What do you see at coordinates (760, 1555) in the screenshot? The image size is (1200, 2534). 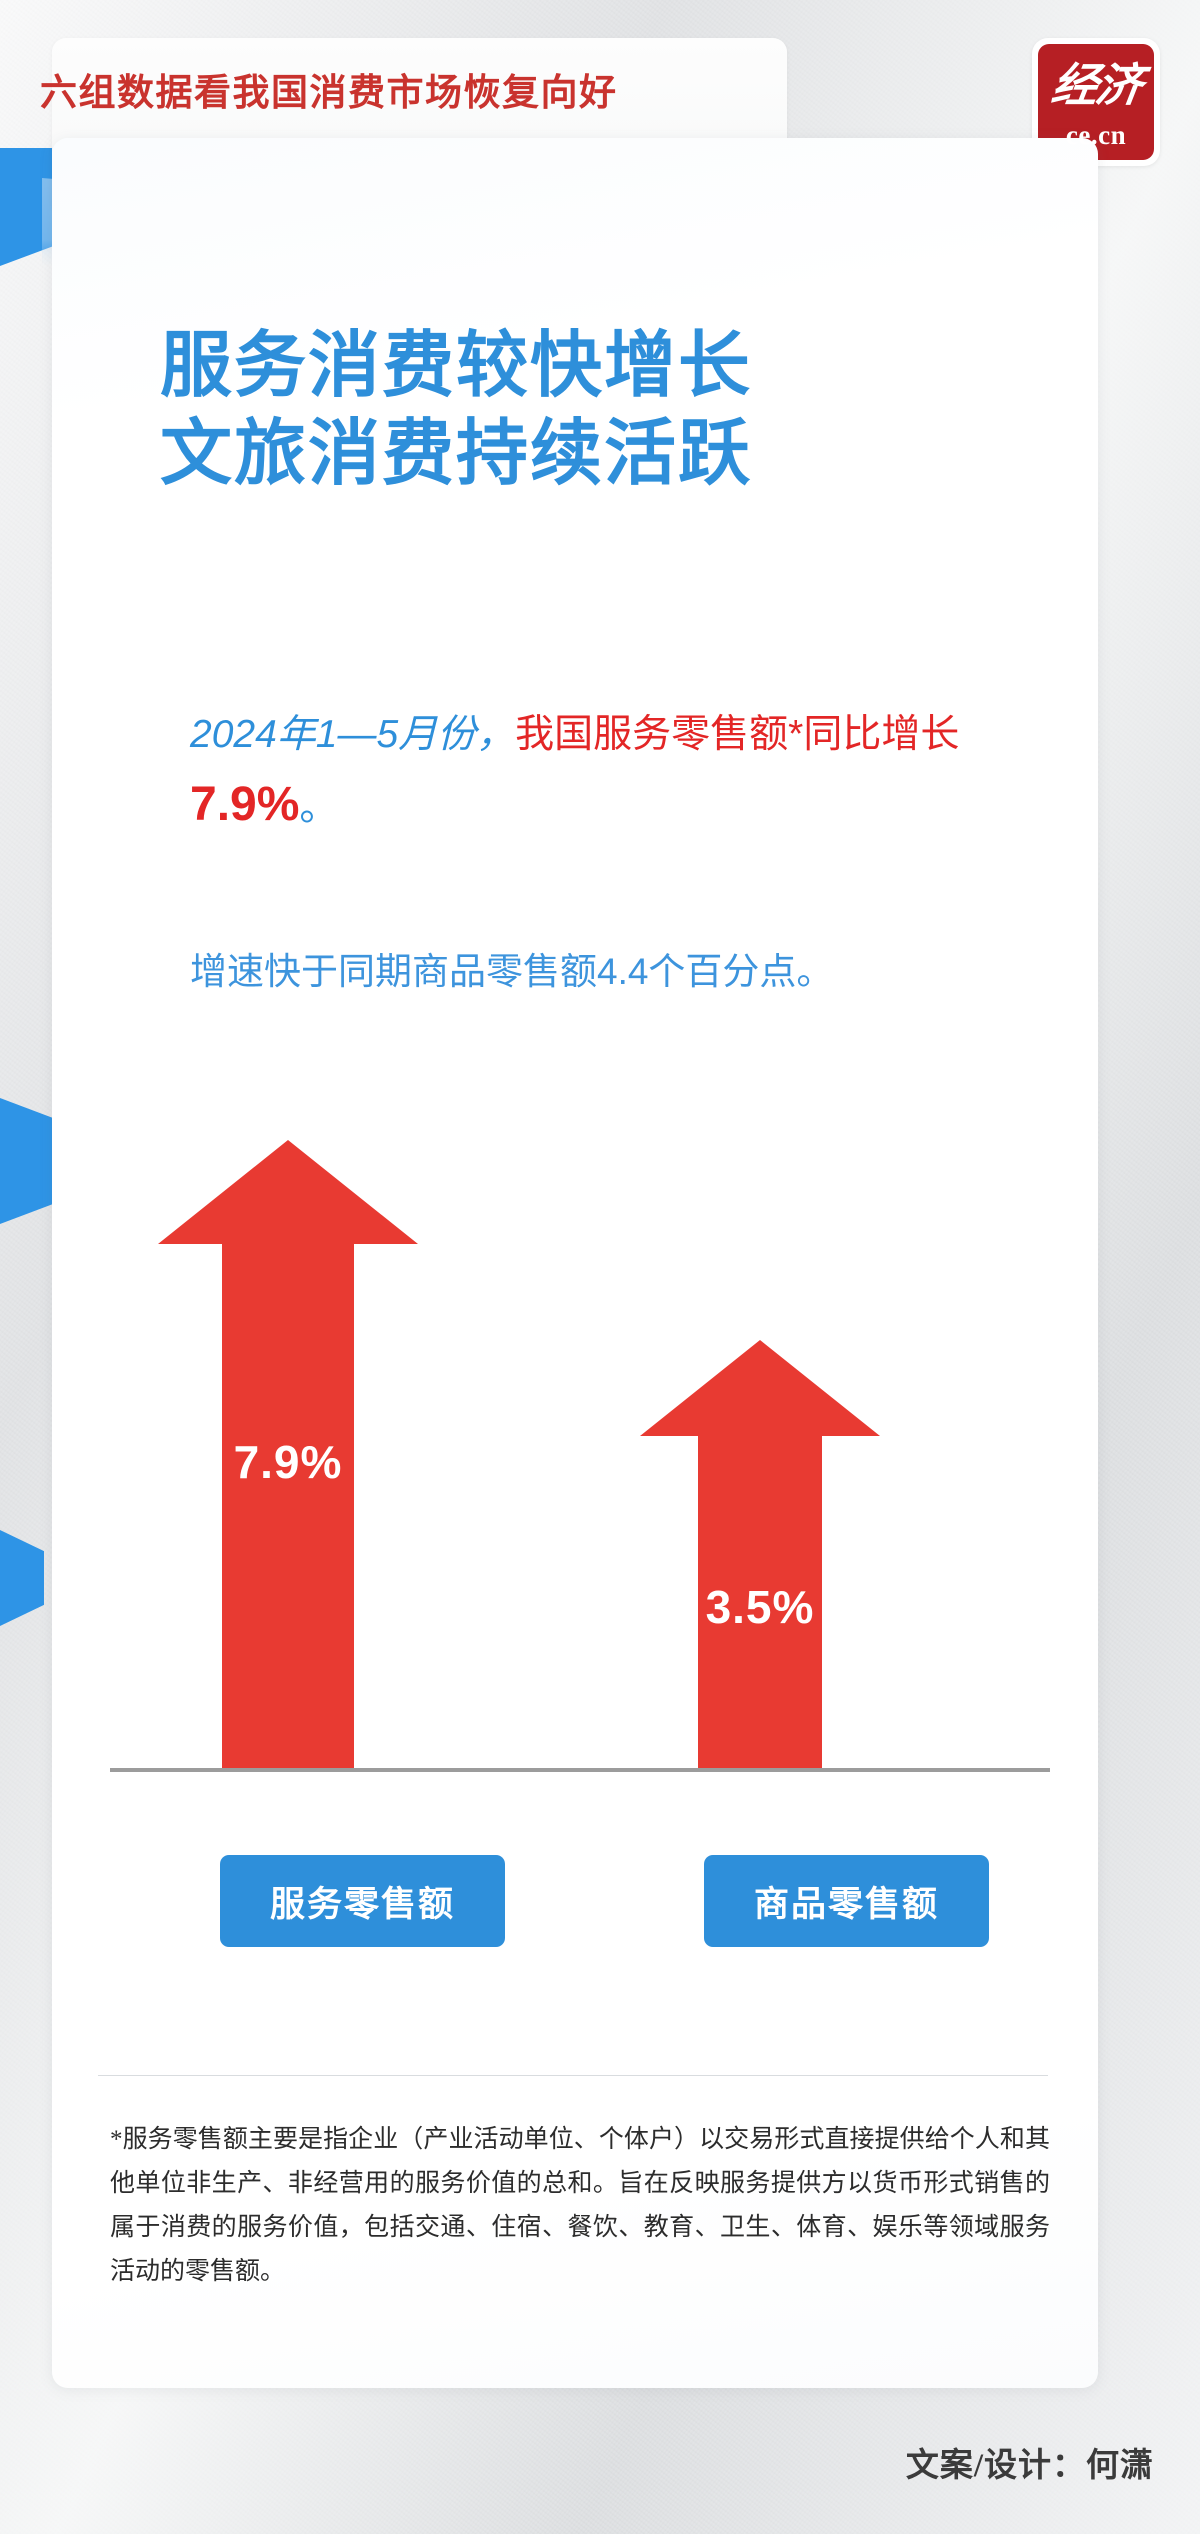 I see `arrow-bar-goods: 3.5%` at bounding box center [760, 1555].